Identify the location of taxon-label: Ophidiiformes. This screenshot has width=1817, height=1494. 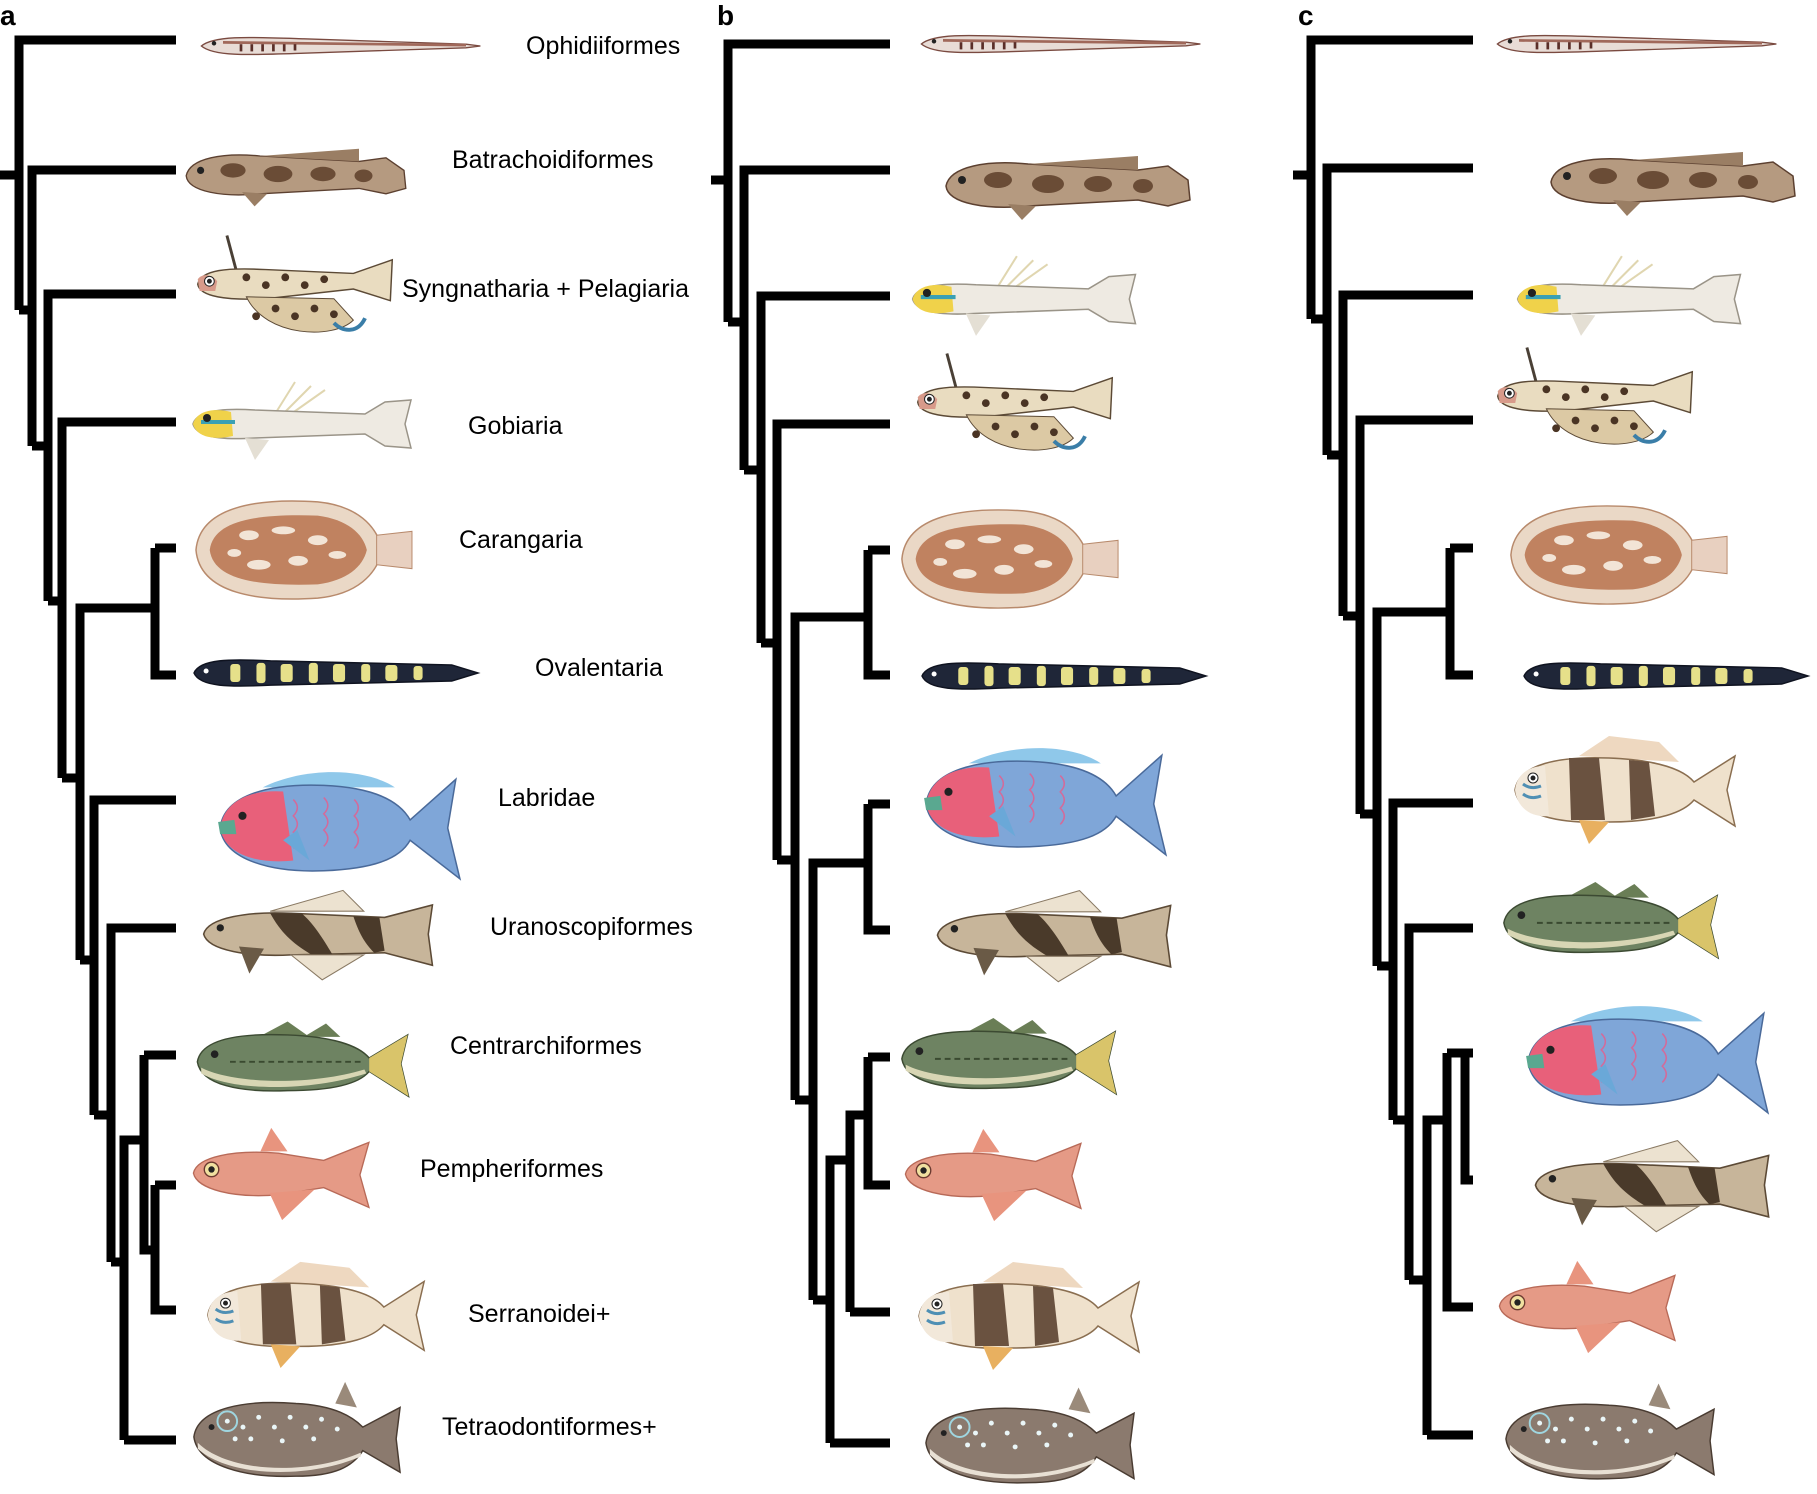
(603, 46).